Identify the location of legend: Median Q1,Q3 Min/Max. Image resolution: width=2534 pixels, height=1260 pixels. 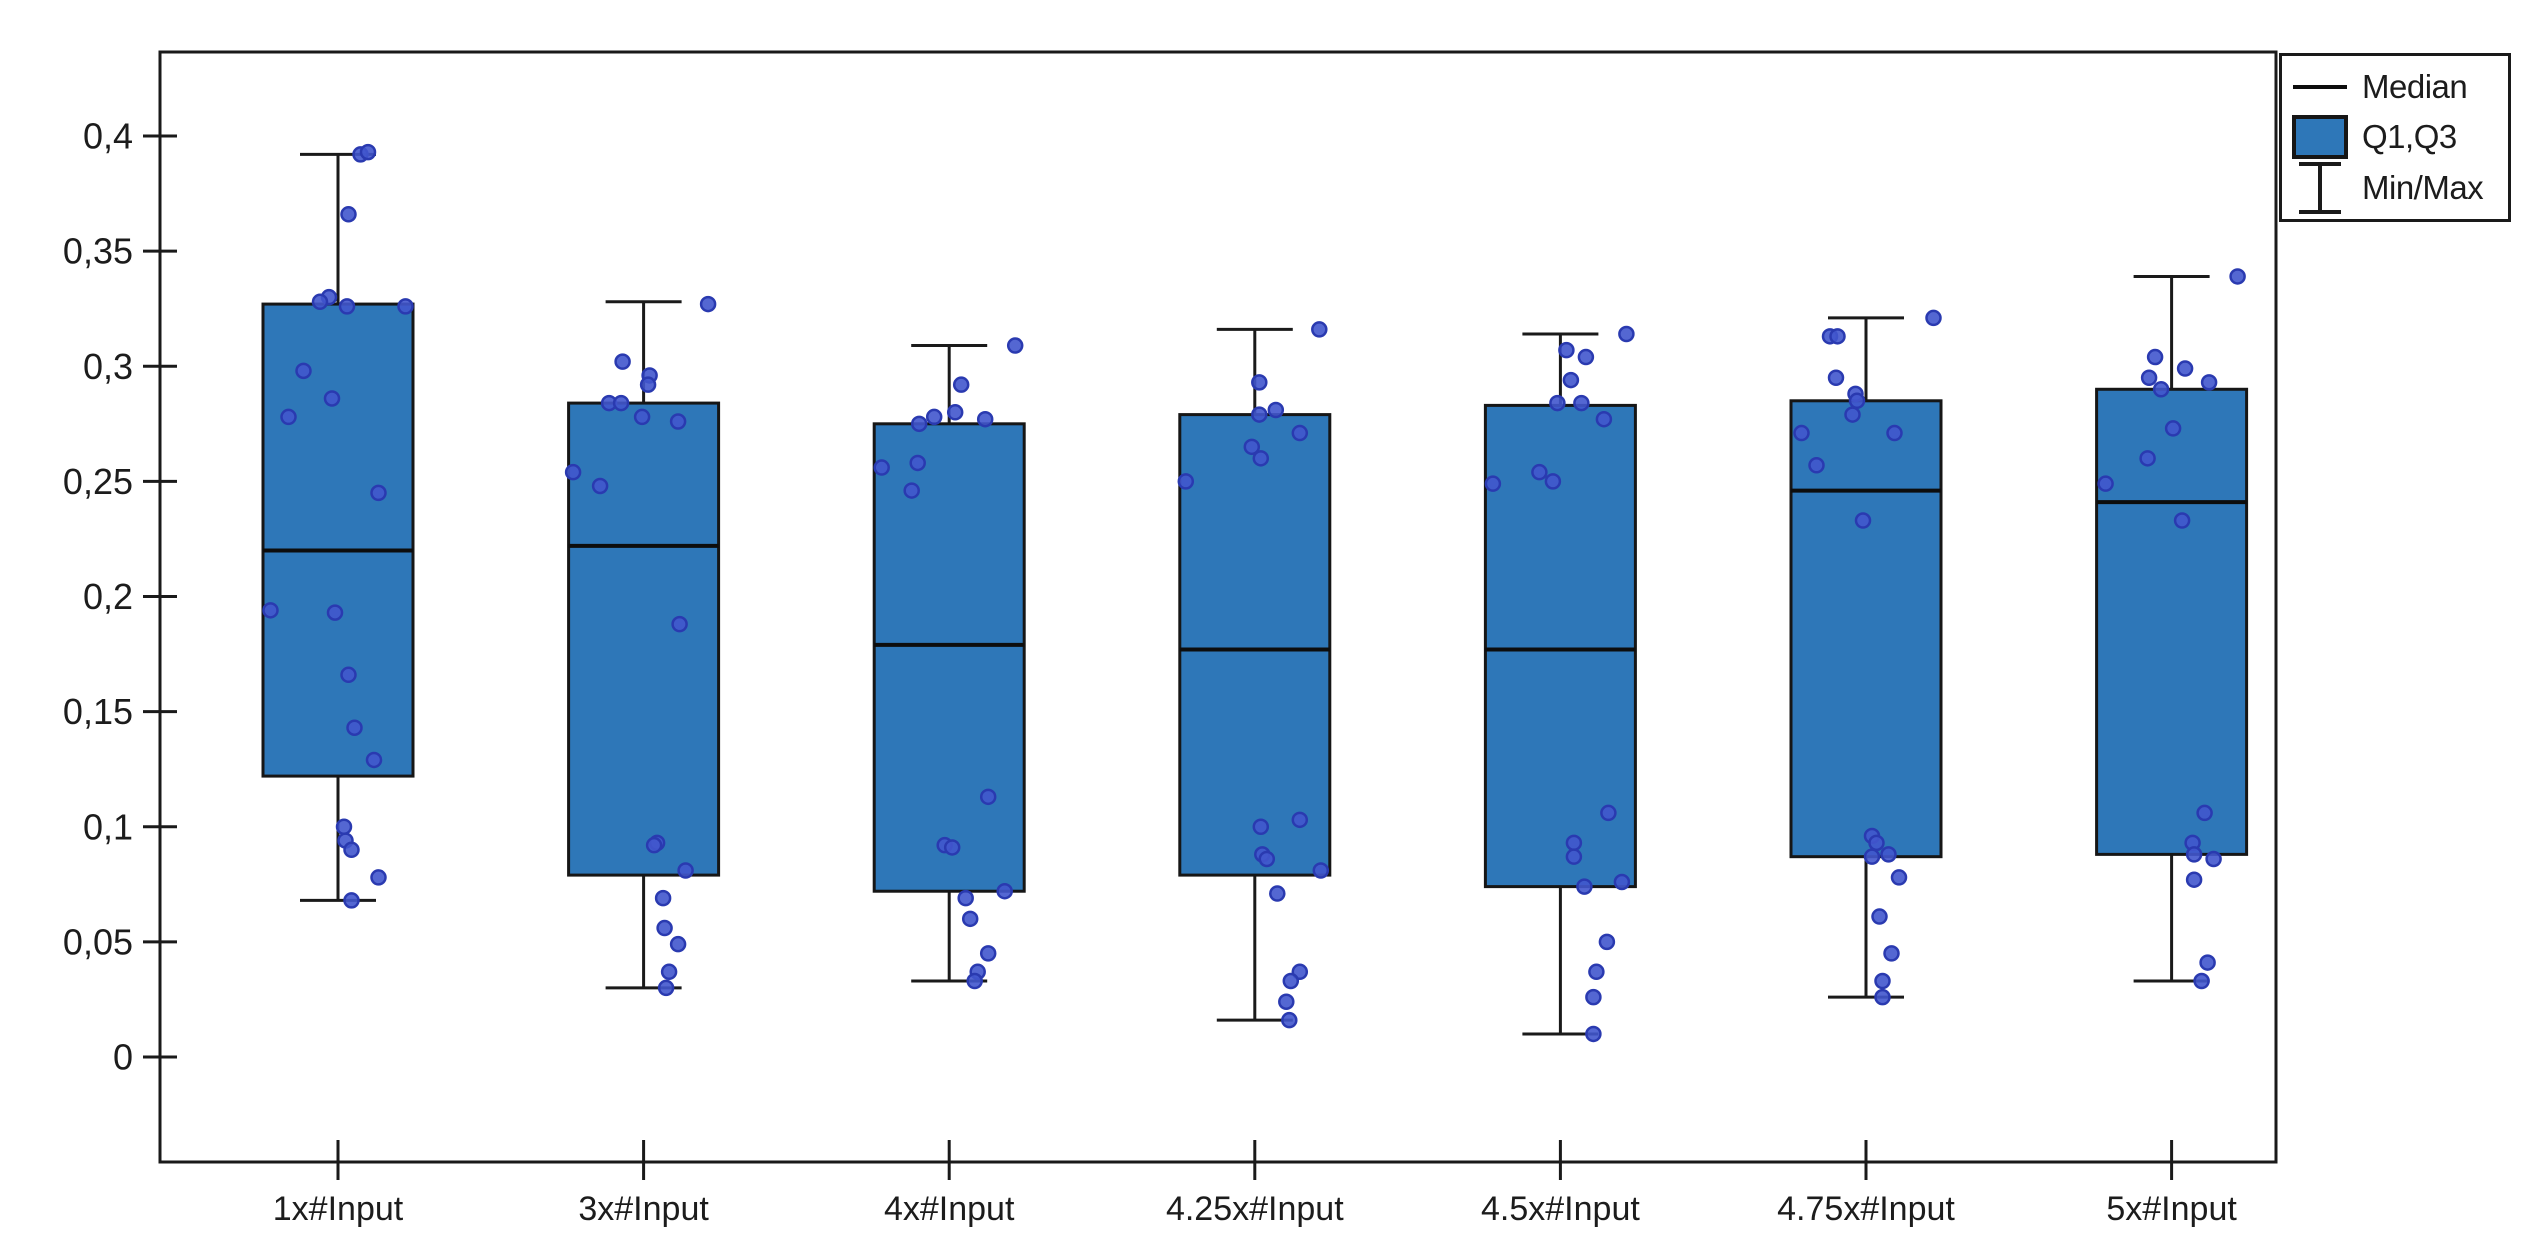
(2395, 137).